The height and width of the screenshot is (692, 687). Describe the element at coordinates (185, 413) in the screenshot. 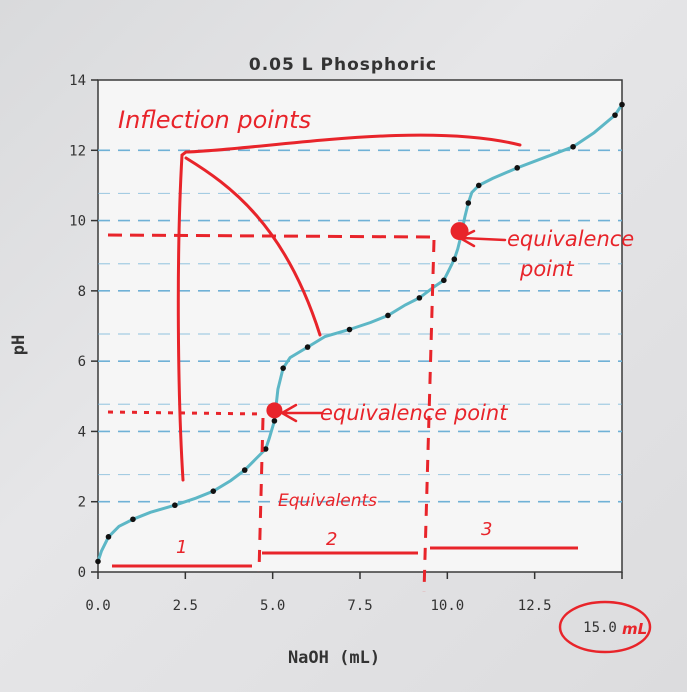

I see `equivalence-lower-dash` at that location.